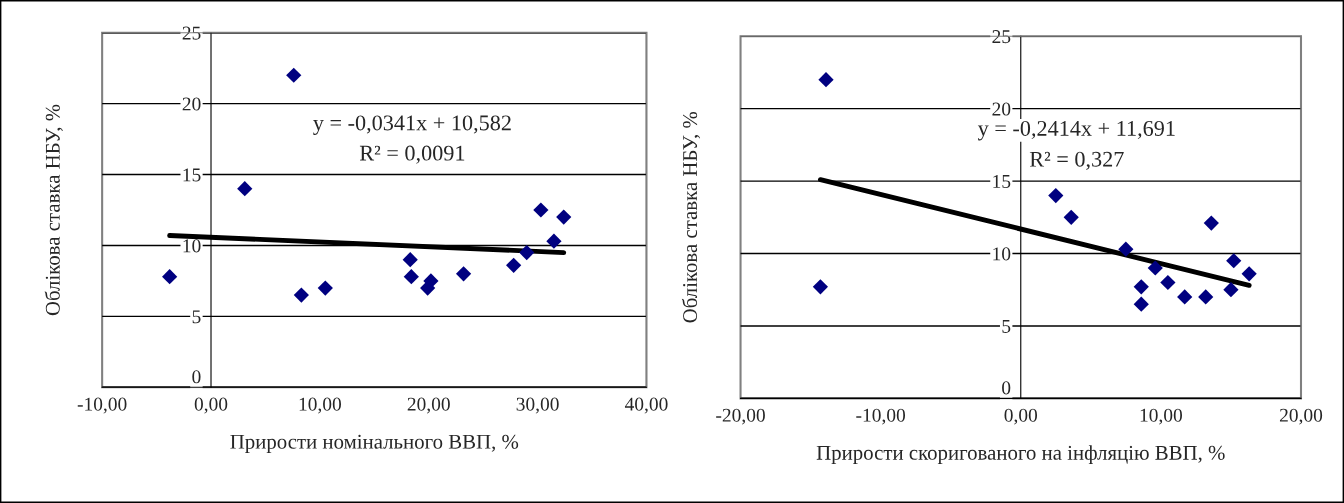 The width and height of the screenshot is (1344, 503). Describe the element at coordinates (412, 154) in the screenshot. I see `annotation: R² = 0,0091` at that location.